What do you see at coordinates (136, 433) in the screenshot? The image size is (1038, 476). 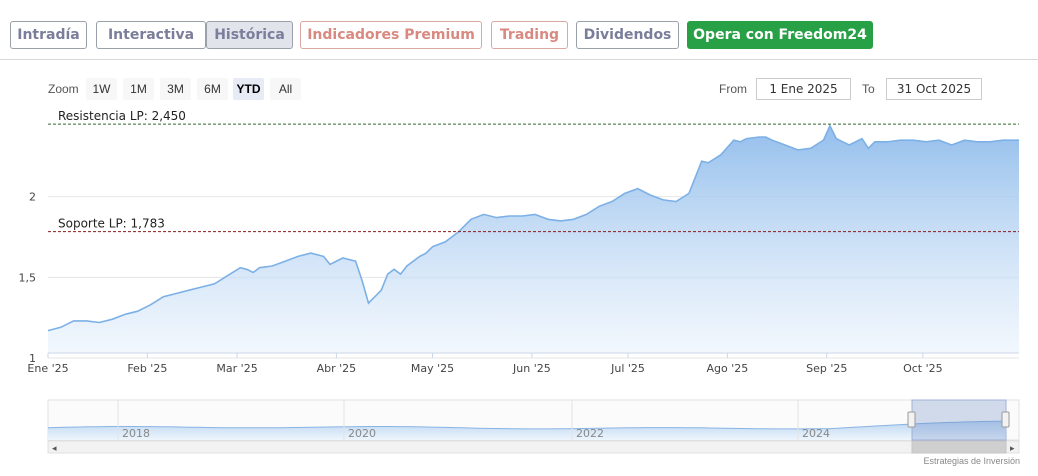 I see `navigator-year-label: 2018` at bounding box center [136, 433].